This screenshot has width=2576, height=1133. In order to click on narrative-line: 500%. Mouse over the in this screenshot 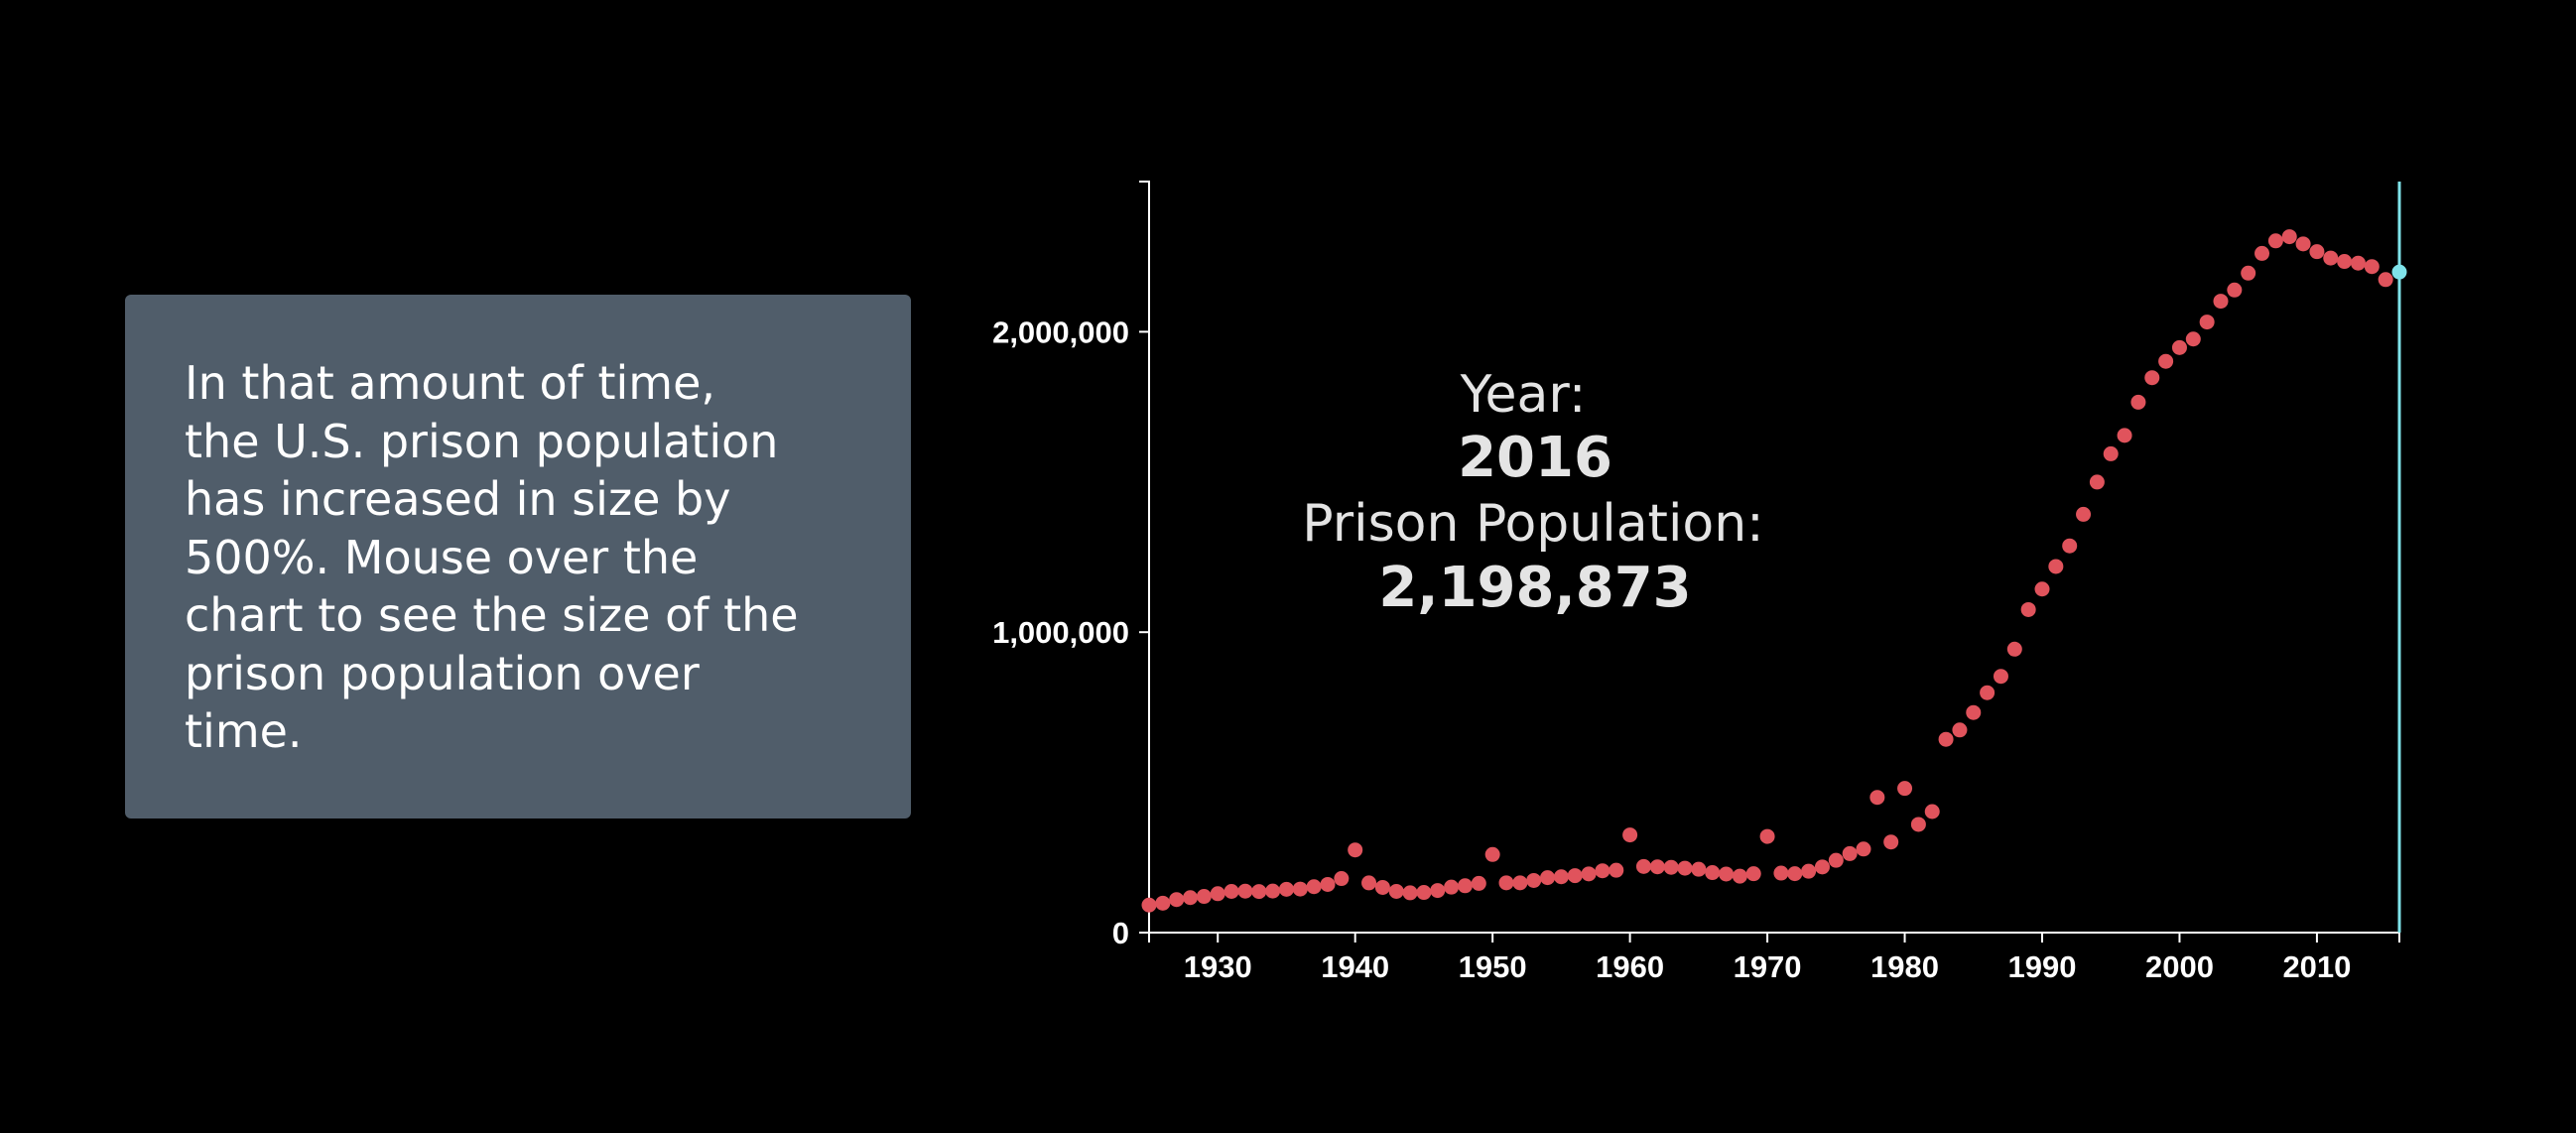, I will do `click(442, 557)`.